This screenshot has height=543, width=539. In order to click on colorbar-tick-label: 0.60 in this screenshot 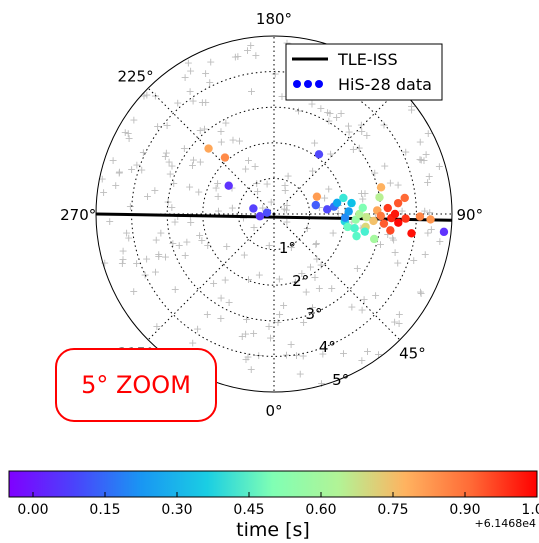, I will do `click(320, 510)`.